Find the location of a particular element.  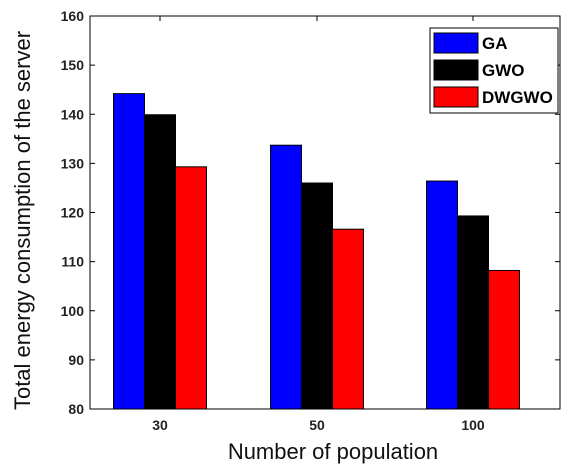

y-axis-label: Total energy consumption of the server is located at coordinates (22, 220).